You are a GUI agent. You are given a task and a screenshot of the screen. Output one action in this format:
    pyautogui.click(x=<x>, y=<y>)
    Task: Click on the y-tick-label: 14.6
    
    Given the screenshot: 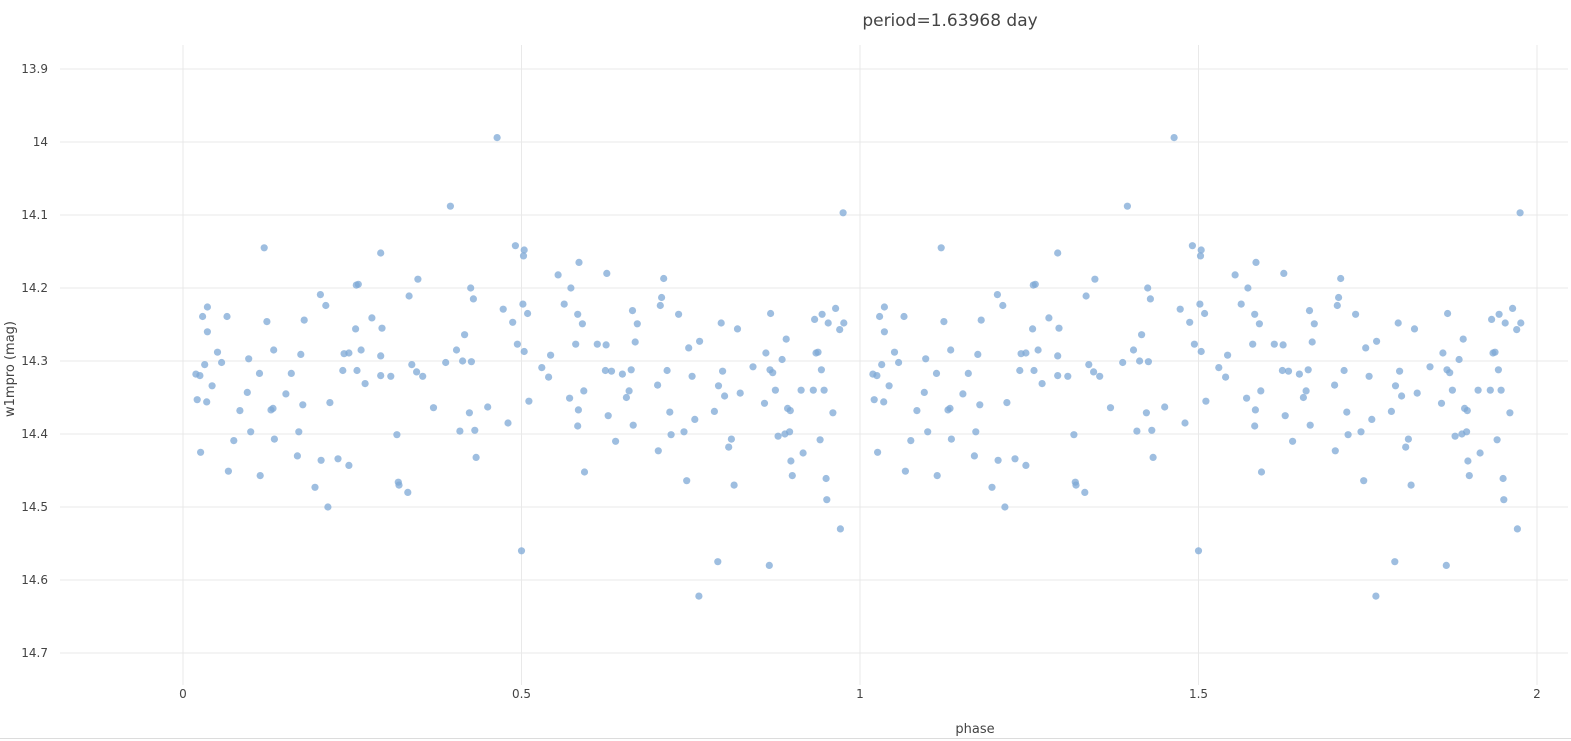 What is the action you would take?
    pyautogui.click(x=34, y=580)
    